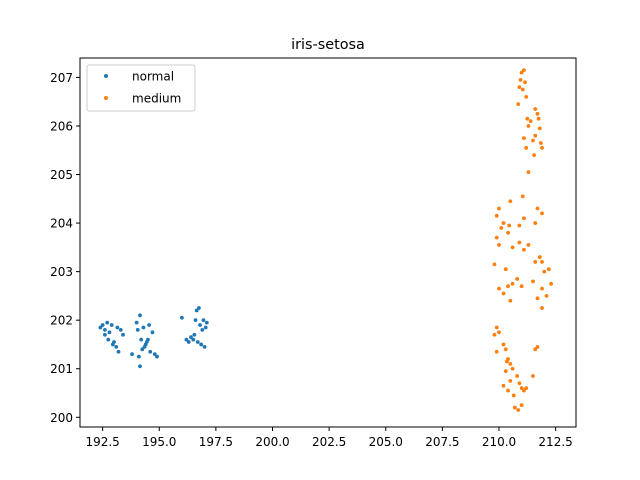 The height and width of the screenshot is (480, 640). I want to click on y-tick-label: 203, so click(61, 272).